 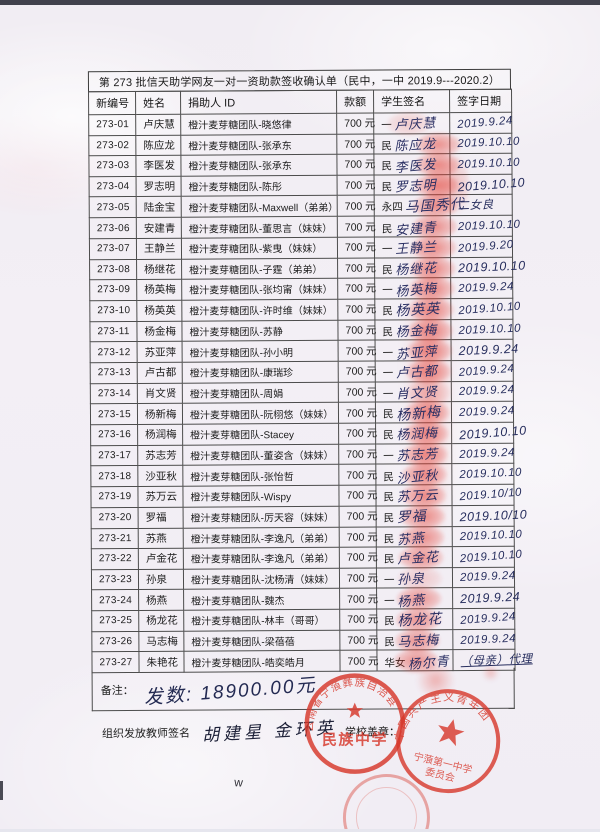 I want to click on col-header-amount: 款额, so click(x=355, y=102).